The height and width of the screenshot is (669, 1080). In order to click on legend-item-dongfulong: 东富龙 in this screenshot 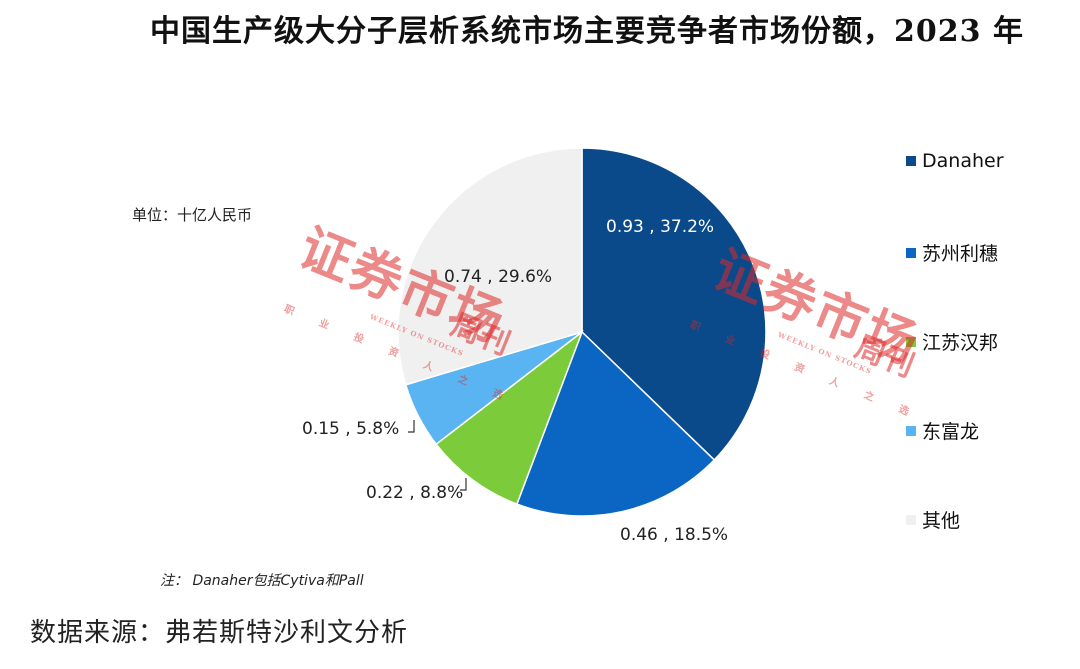, I will do `click(942, 430)`.